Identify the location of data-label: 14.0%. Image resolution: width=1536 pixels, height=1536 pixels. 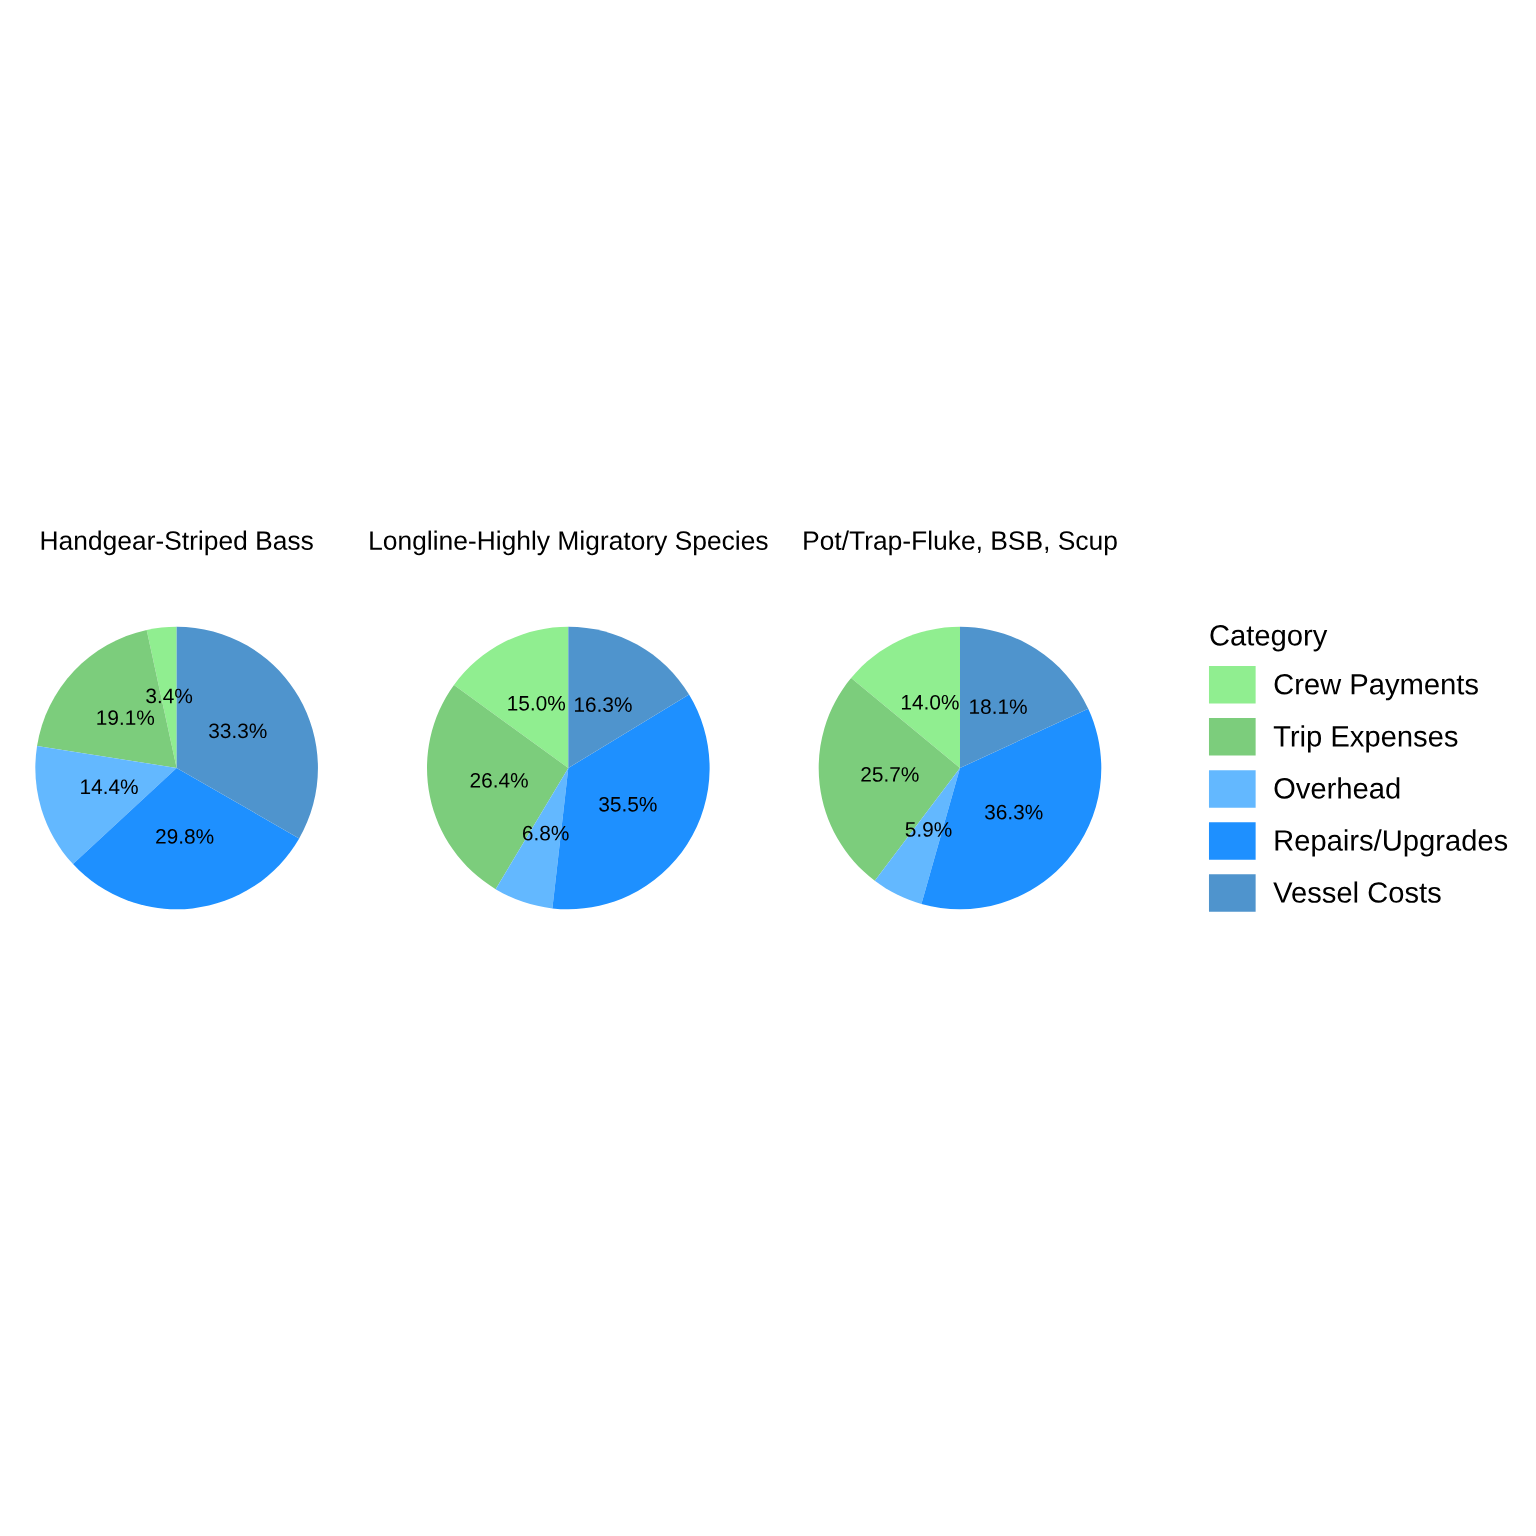
(930, 702).